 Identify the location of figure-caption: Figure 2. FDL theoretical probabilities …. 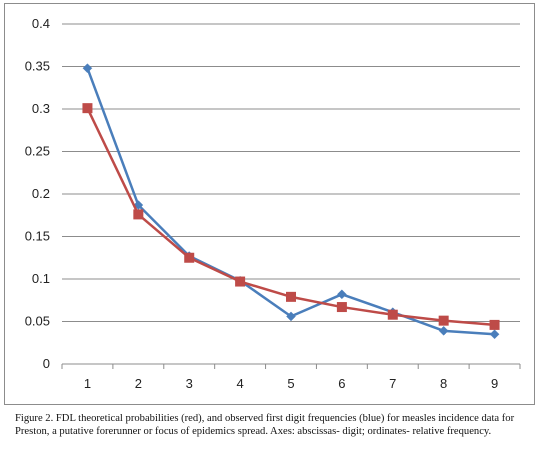
(265, 425).